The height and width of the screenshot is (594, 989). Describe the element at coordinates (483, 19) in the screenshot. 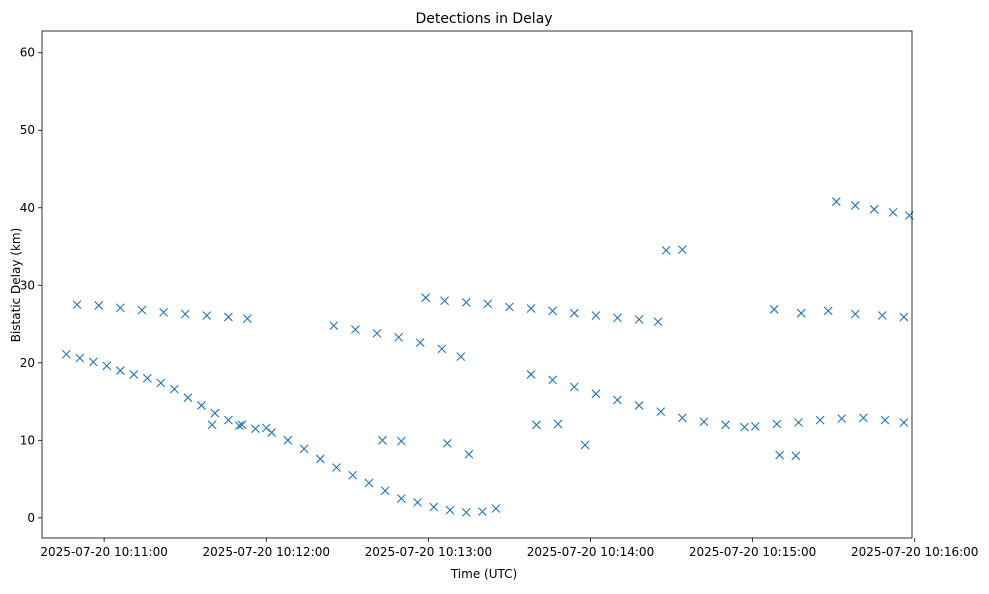

I see `chart-title: Detections in Delay` at that location.